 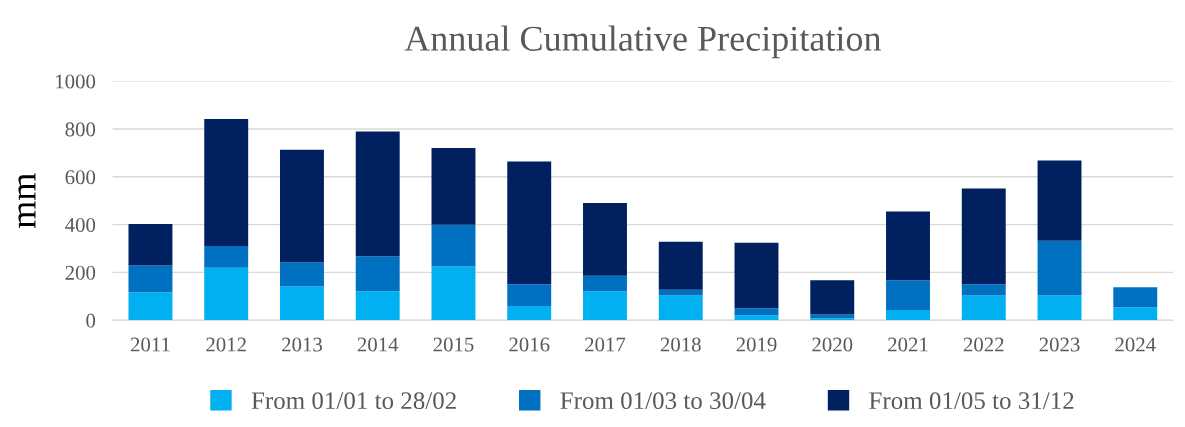 What do you see at coordinates (529, 344) in the screenshot?
I see `x-tick-label: 2016` at bounding box center [529, 344].